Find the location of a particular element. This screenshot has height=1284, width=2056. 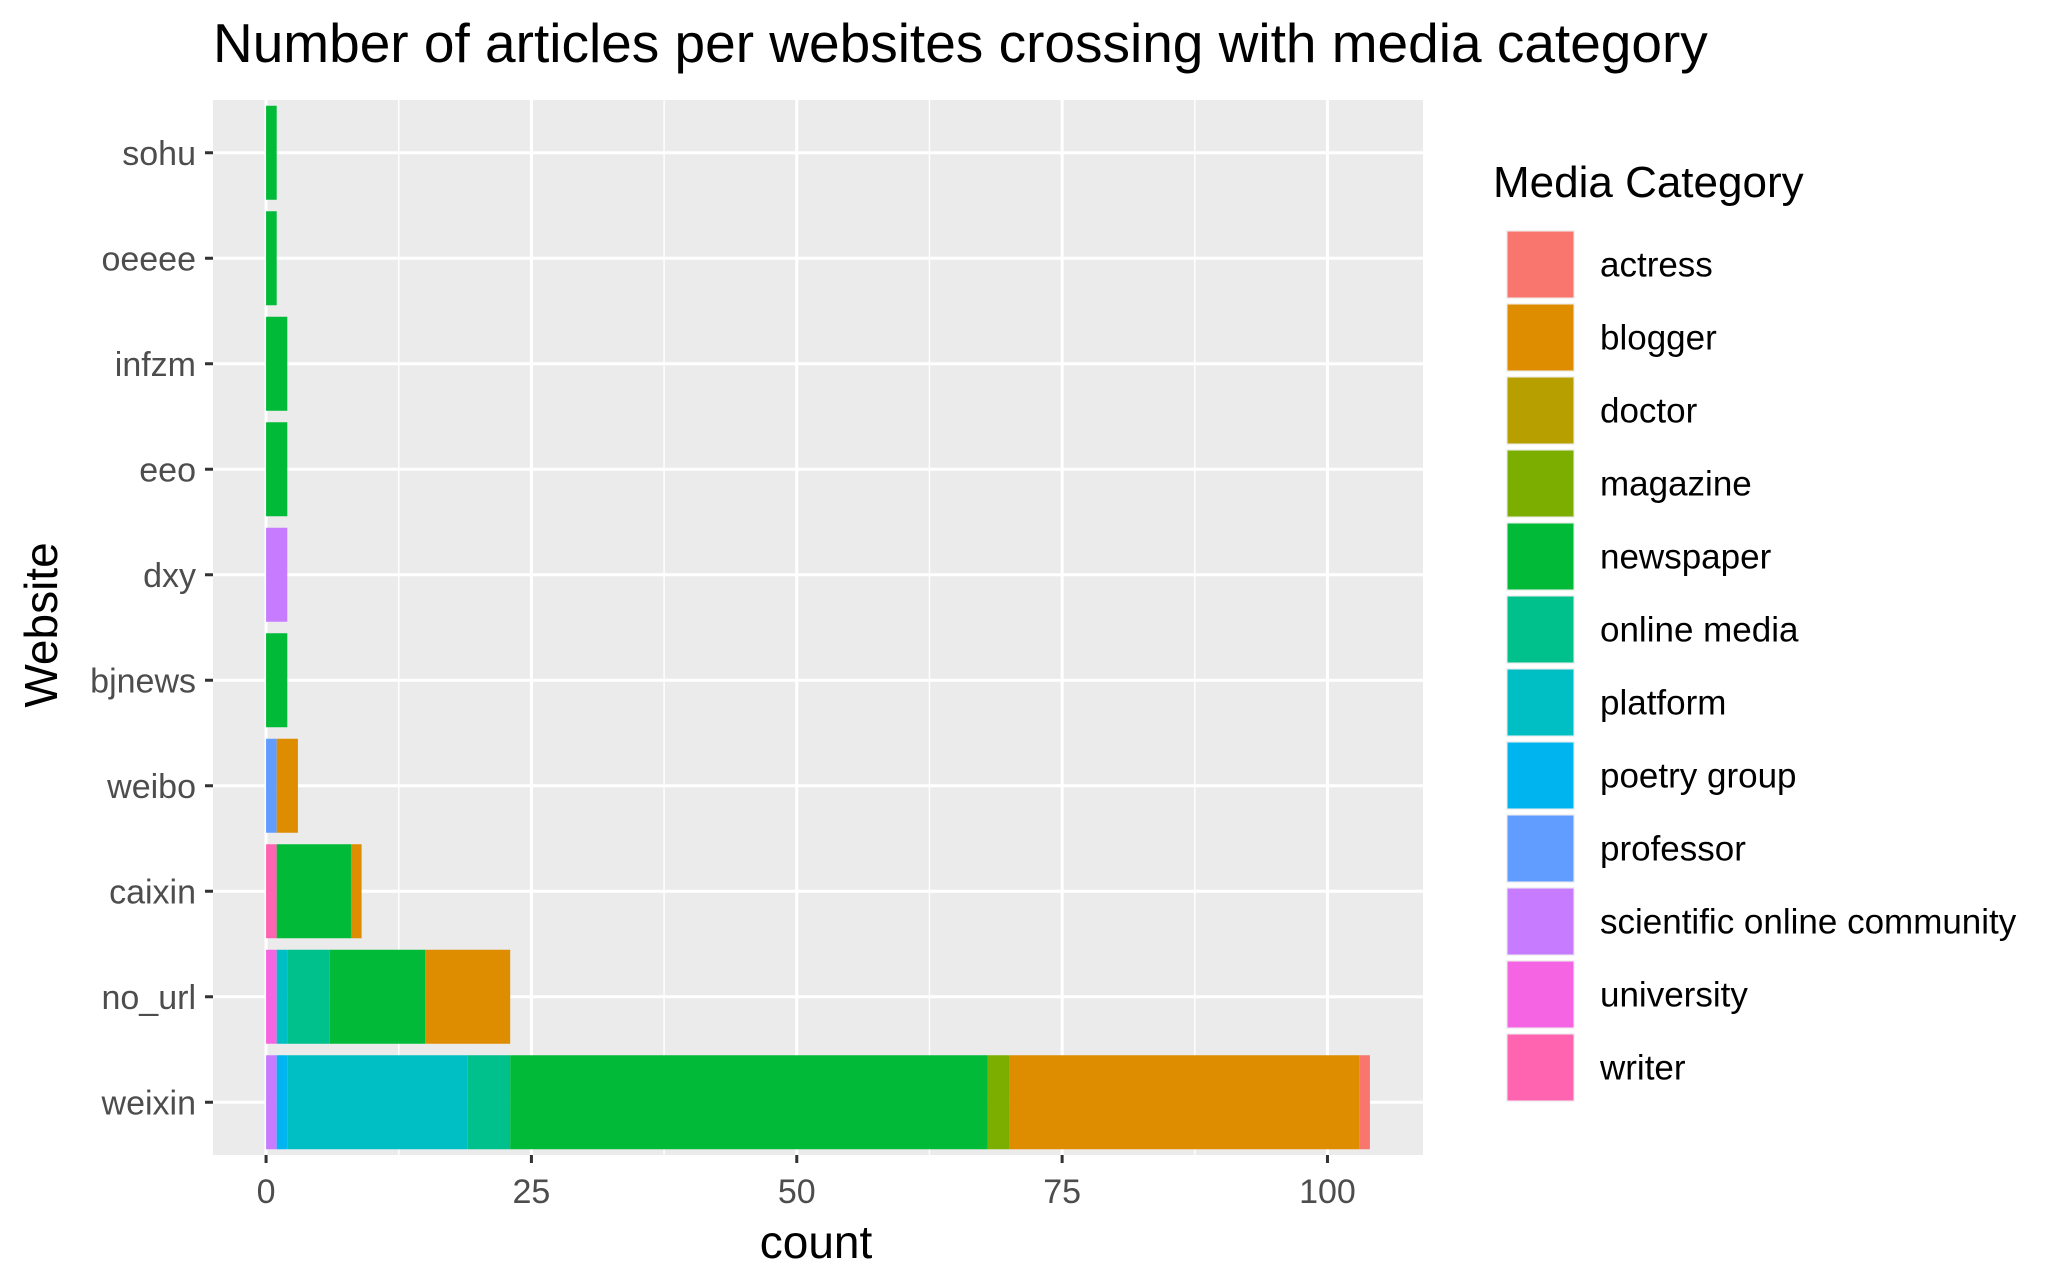

legend-label: writer is located at coordinates (1642, 1068).